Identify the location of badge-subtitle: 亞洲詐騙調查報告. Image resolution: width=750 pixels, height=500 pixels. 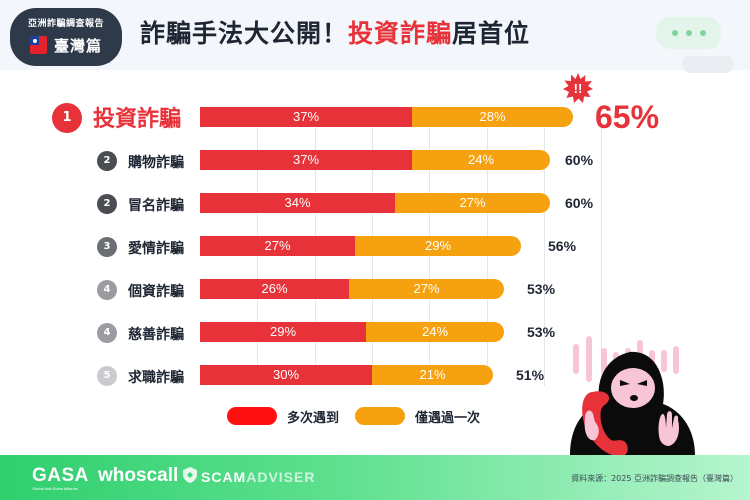
(65, 24).